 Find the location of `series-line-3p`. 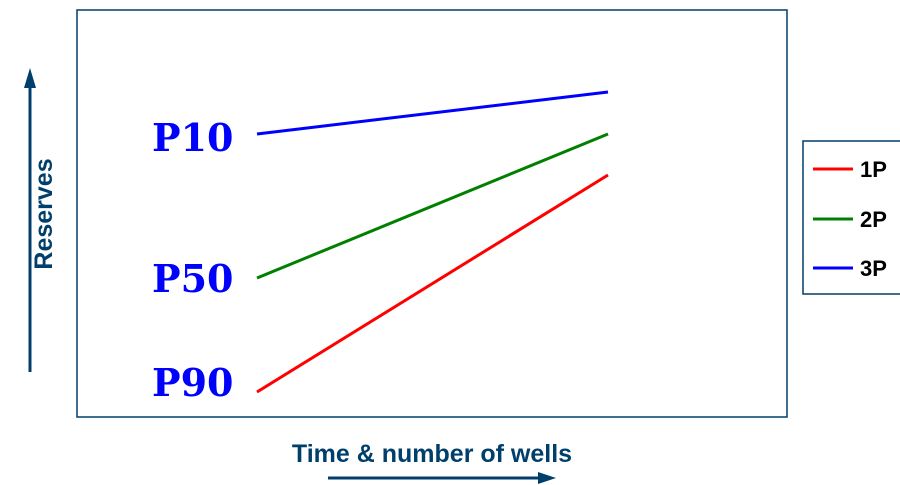

series-line-3p is located at coordinates (432, 113).